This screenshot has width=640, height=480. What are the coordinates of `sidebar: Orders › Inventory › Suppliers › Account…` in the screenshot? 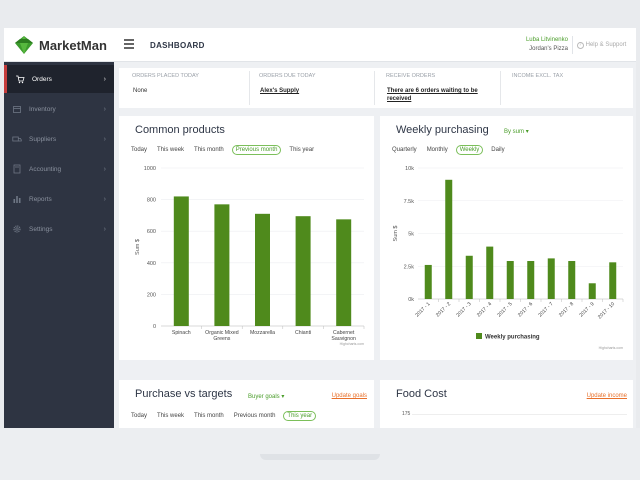 It's located at (59, 245).